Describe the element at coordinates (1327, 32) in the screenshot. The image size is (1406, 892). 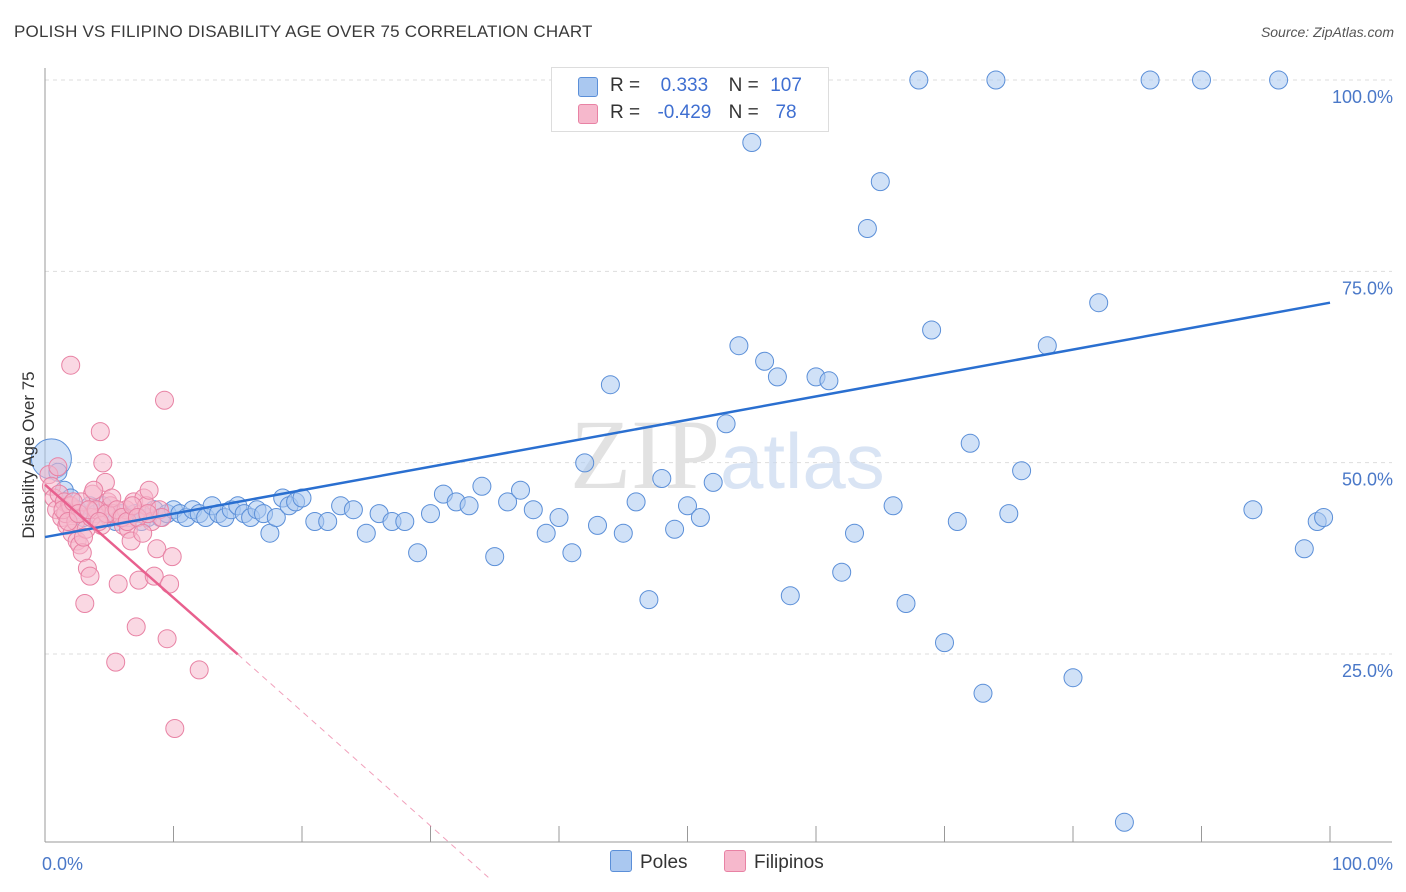
I see `source-credit: Source: ZipAtlas.com` at that location.